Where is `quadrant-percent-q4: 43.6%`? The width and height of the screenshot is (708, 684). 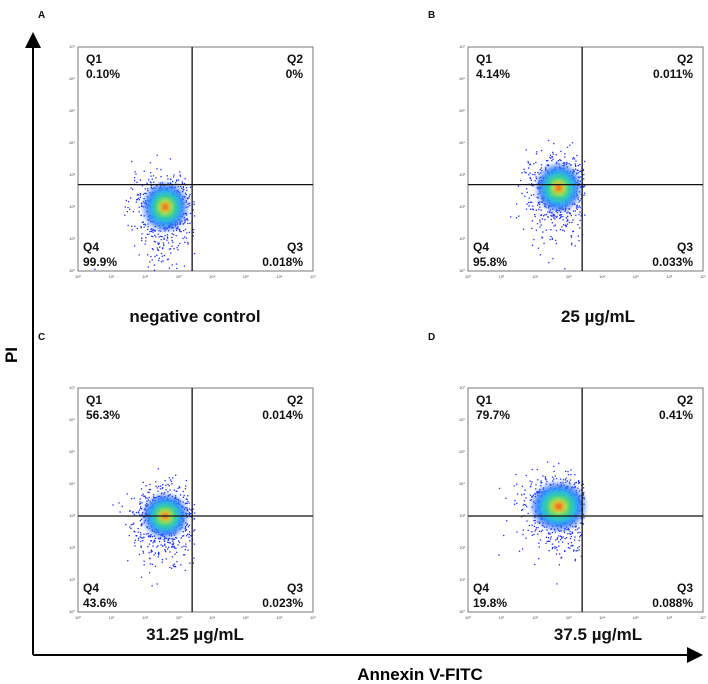 quadrant-percent-q4: 43.6% is located at coordinates (100, 603).